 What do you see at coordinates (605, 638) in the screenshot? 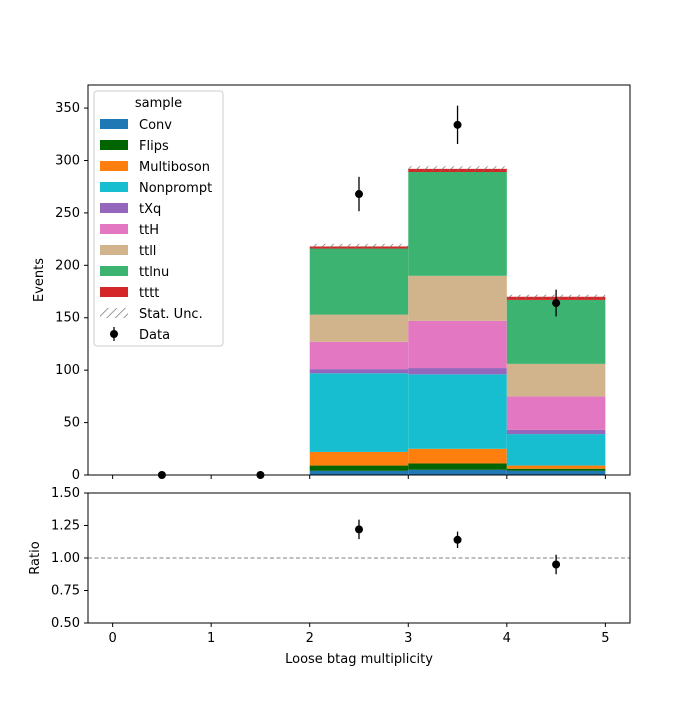
I see `x-tick-label: 5` at bounding box center [605, 638].